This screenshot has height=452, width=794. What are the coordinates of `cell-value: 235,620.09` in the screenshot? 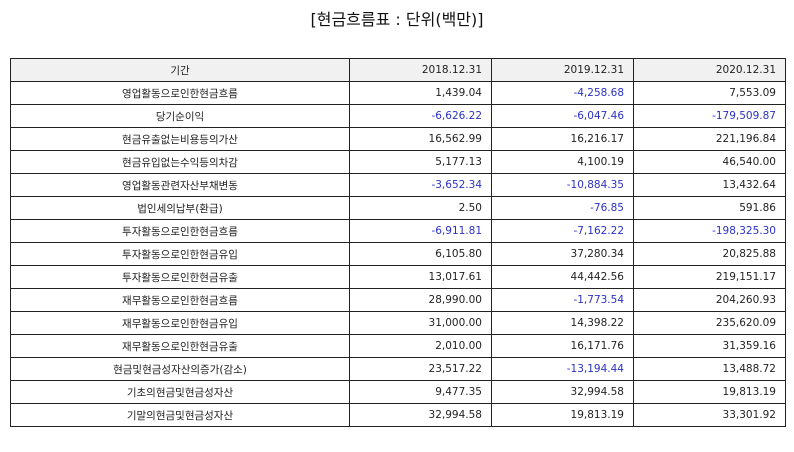 It's located at (709, 323).